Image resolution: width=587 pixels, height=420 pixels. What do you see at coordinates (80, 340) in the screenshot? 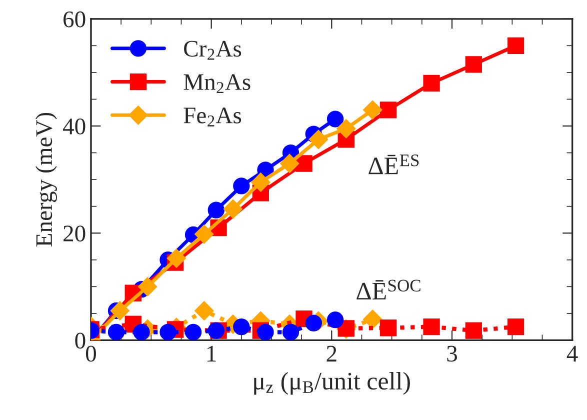
I see `y-tick-label: 0` at bounding box center [80, 340].